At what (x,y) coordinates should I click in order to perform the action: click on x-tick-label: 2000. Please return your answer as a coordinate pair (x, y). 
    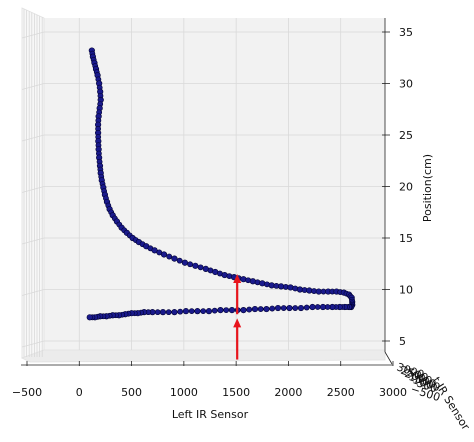
    Looking at the image, I should click on (288, 392).